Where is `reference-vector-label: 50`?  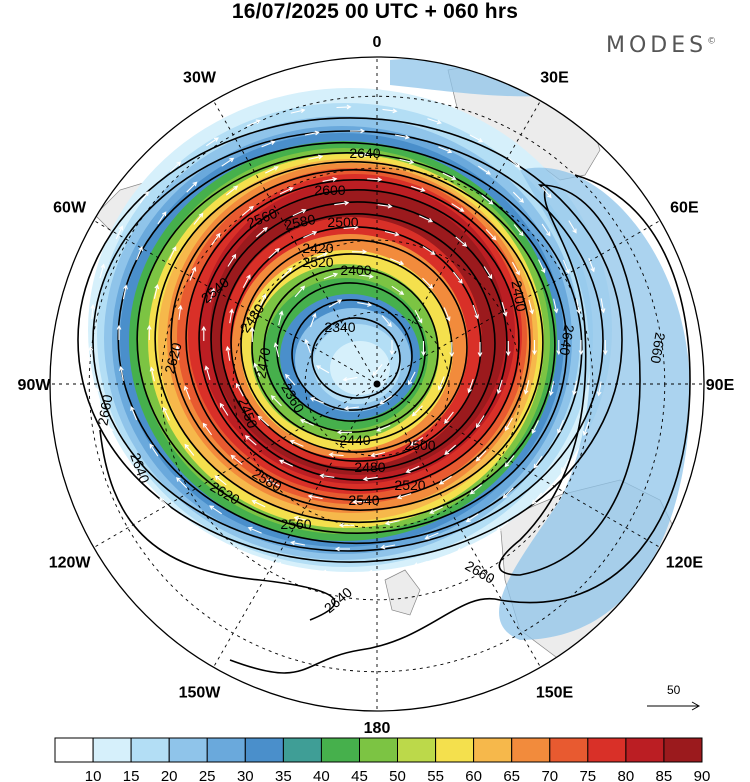
reference-vector-label: 50 is located at coordinates (674, 690).